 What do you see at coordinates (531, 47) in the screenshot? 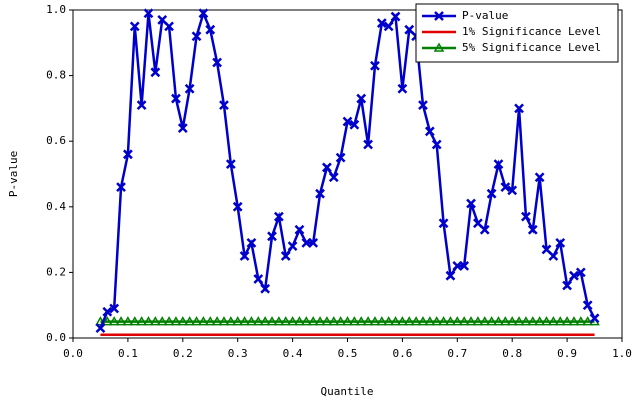
I see `legend-label: 5% Significance Level` at bounding box center [531, 47].